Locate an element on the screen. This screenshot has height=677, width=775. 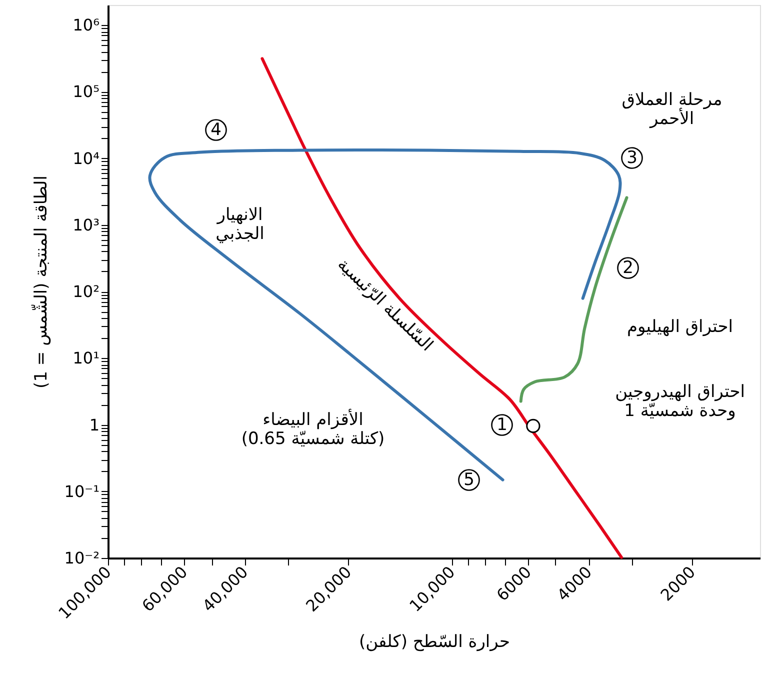
annotation: 2 is located at coordinates (628, 268).